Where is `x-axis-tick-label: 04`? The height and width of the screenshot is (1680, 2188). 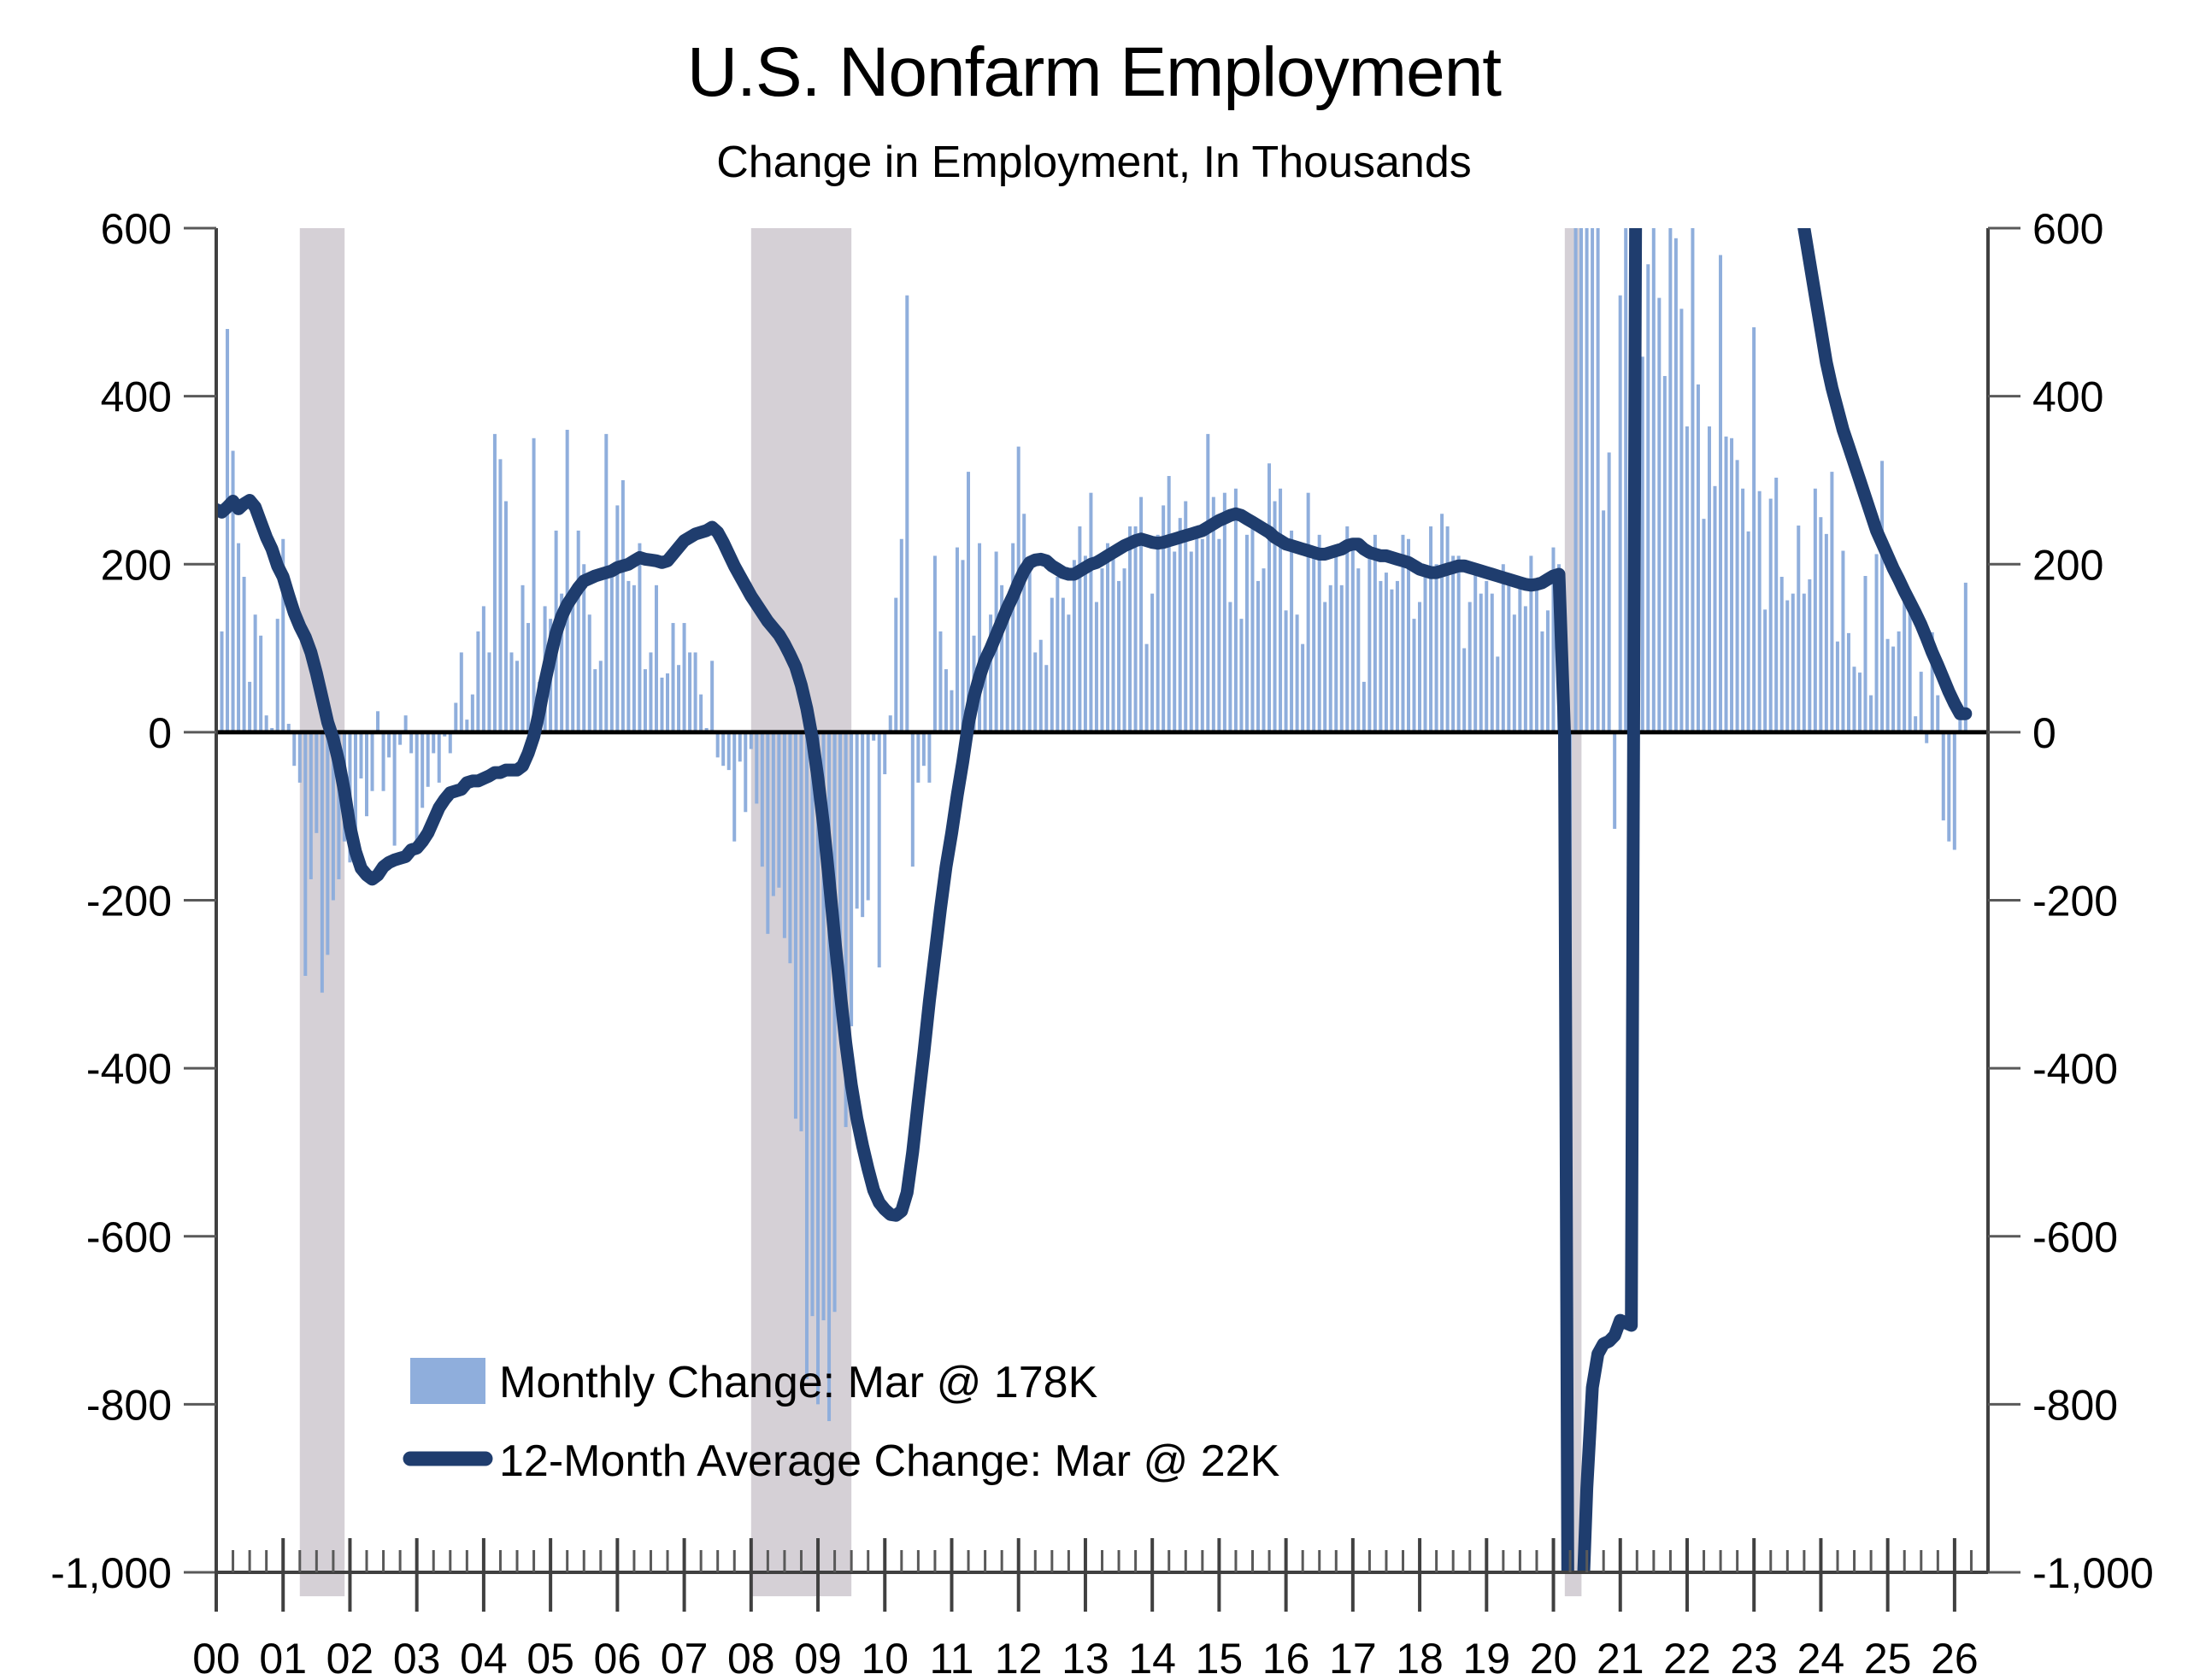
x-axis-tick-label: 04 is located at coordinates (484, 1657).